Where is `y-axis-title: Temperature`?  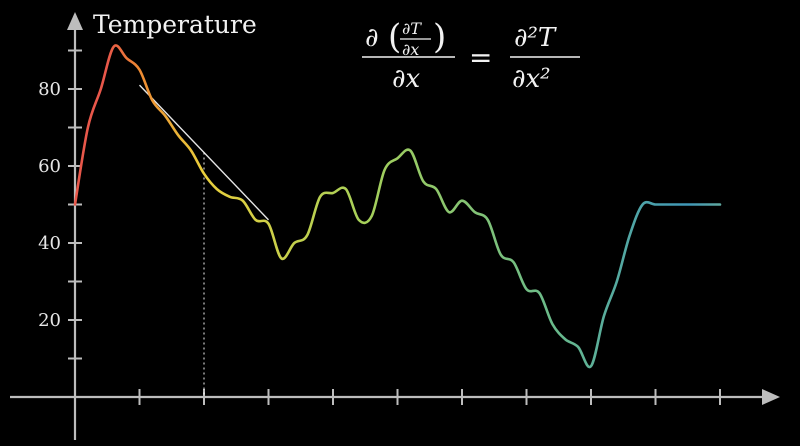 y-axis-title: Temperature is located at coordinates (175, 24).